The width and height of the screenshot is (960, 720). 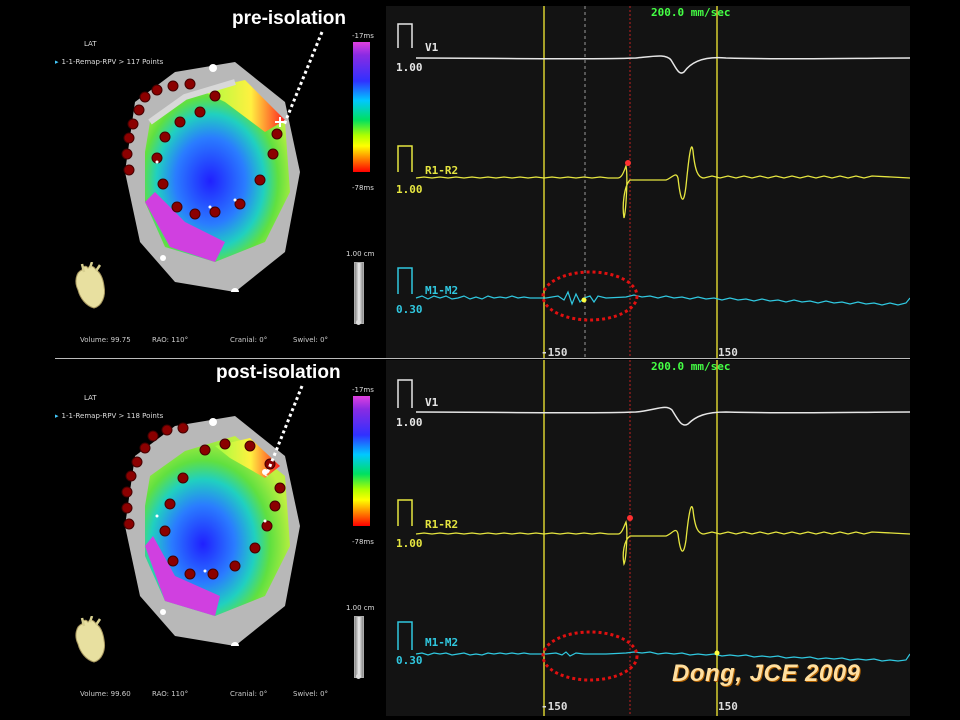 I want to click on citation: Dong, JCE 2009, so click(x=766, y=673).